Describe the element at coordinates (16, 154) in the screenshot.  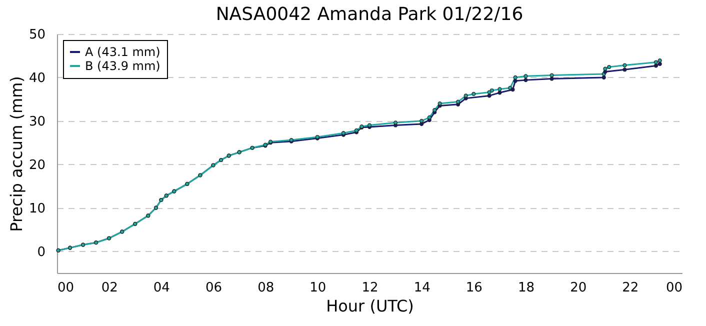
I see `y-axis-title: Precip accum (mm)` at that location.